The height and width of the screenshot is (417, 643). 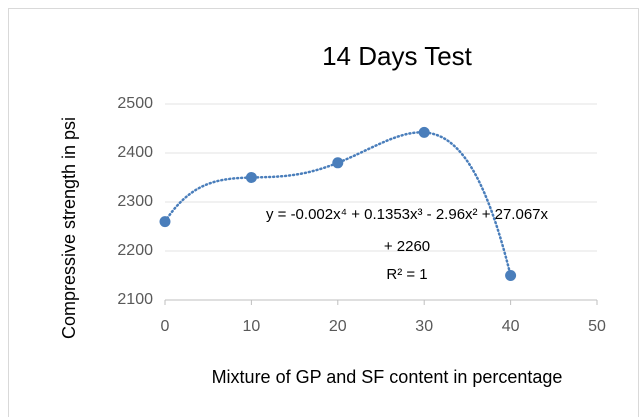 I want to click on y-axis-label: Compressive strength in psi, so click(x=69, y=228).